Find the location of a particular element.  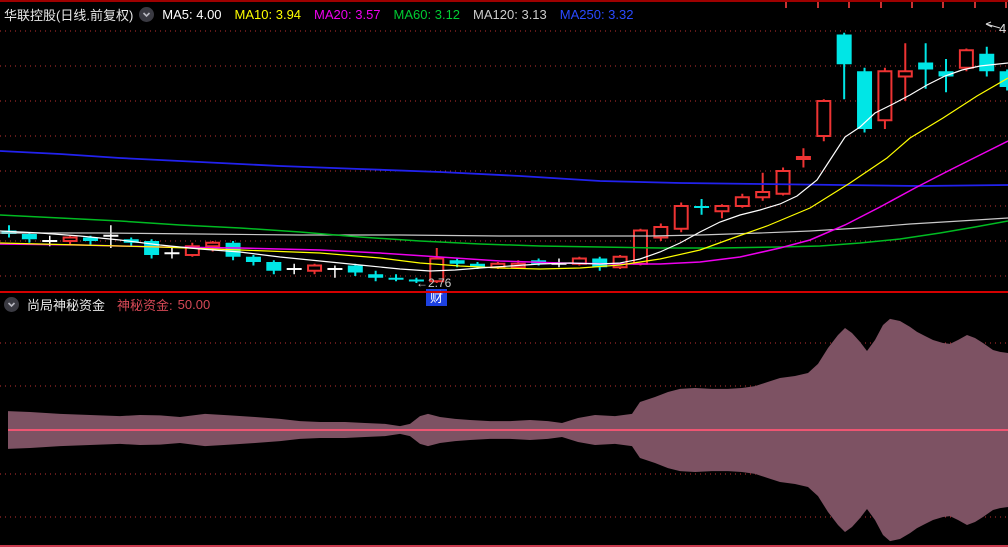

ma-line-ma60 is located at coordinates (504, 231).